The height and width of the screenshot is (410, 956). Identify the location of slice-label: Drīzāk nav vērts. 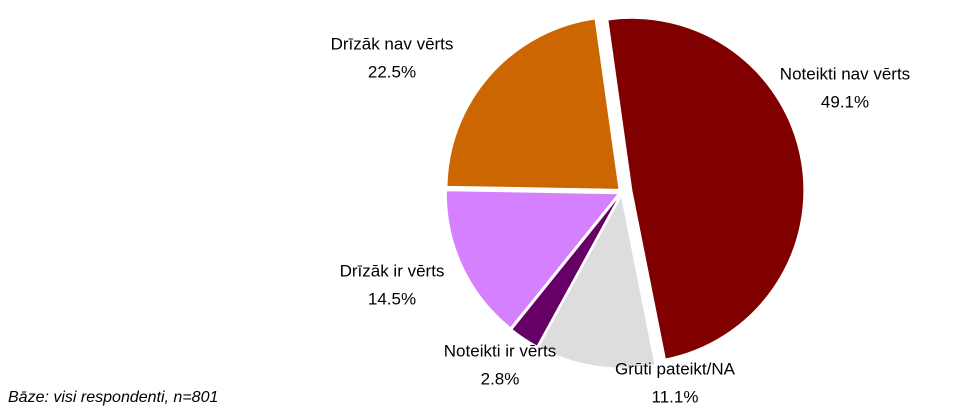
(392, 43).